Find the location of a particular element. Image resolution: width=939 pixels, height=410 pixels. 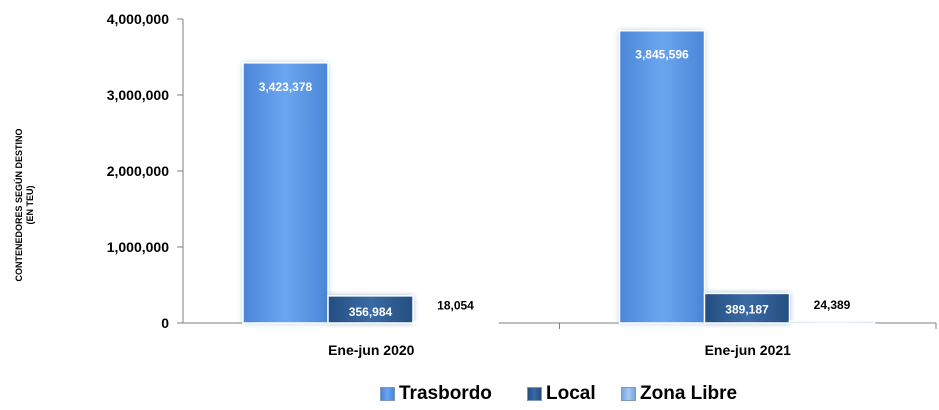

y-tick-label: 4,000,000 is located at coordinates (138, 19).